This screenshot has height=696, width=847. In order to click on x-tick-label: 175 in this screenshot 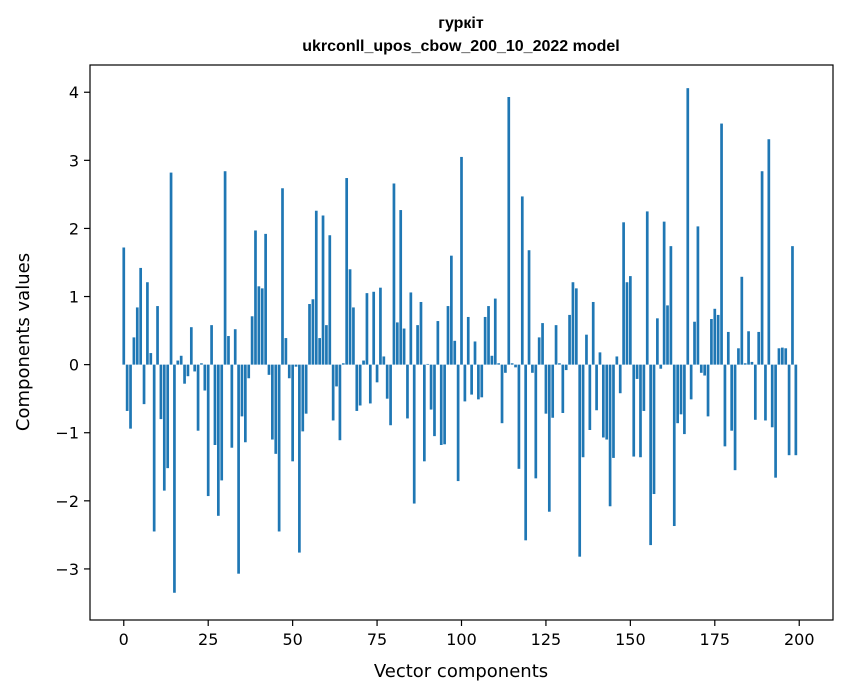, I will do `click(715, 639)`.